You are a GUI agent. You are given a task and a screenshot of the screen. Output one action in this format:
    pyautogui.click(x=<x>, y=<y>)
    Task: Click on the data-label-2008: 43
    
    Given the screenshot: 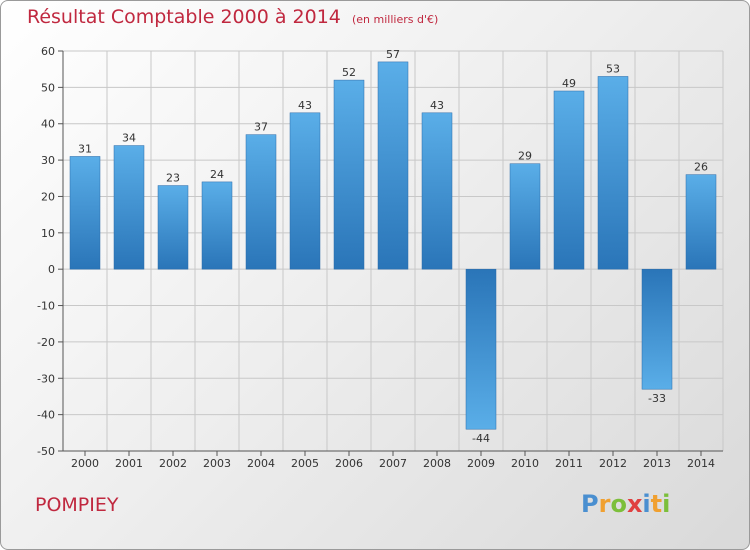 What is the action you would take?
    pyautogui.click(x=437, y=105)
    